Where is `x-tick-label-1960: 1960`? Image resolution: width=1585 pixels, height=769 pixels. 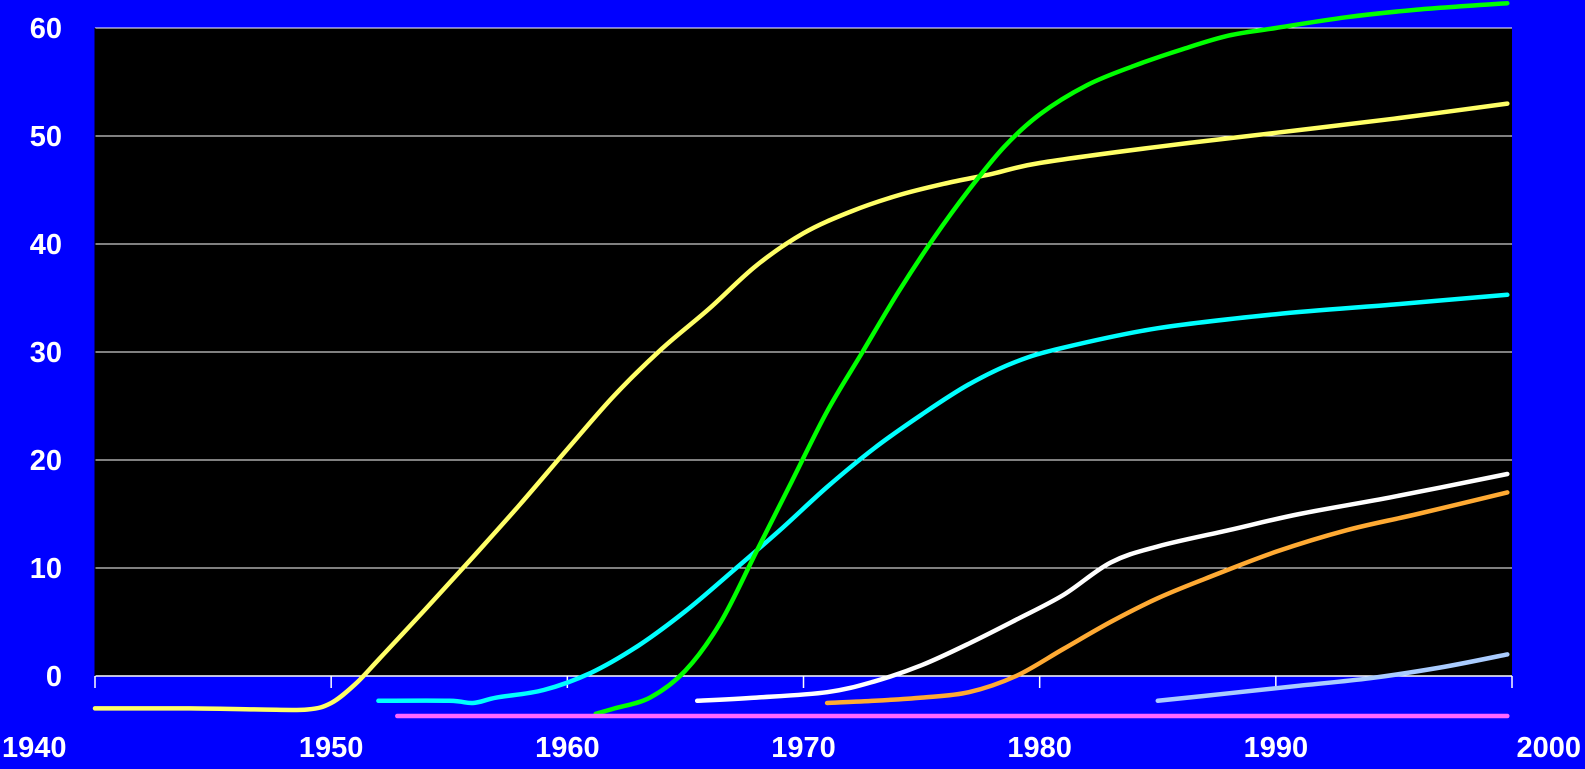 x-tick-label-1960: 1960 is located at coordinates (567, 748).